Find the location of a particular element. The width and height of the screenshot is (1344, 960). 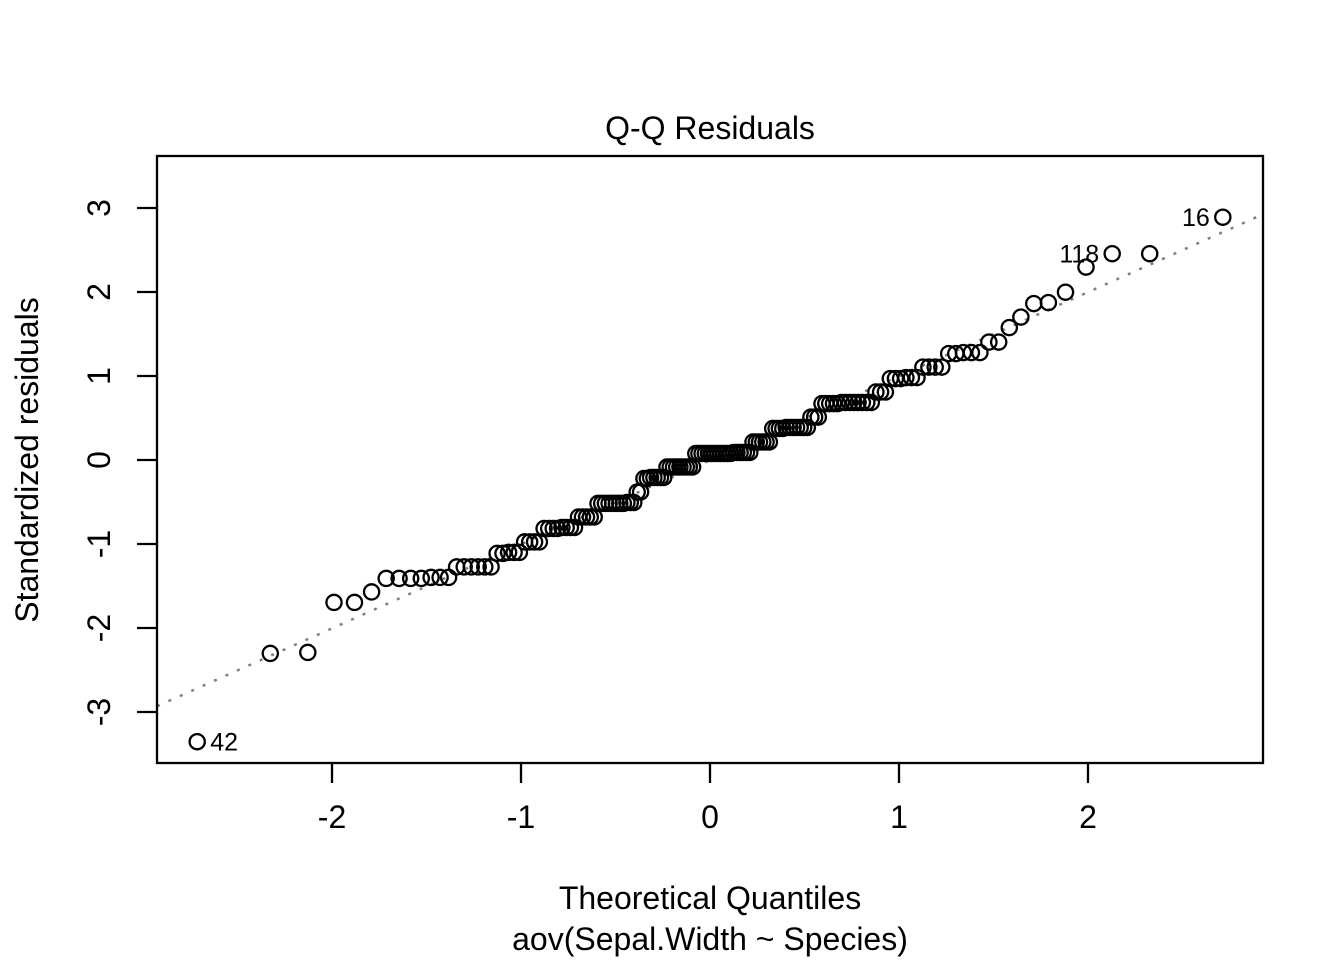

y-tick-label: -3 is located at coordinates (99, 712).